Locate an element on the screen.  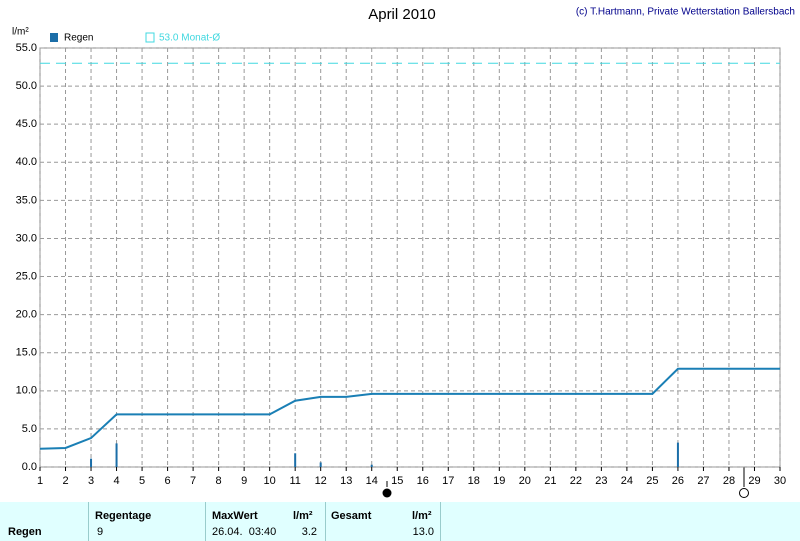
y-tick-label: 30.0 is located at coordinates (26, 238).